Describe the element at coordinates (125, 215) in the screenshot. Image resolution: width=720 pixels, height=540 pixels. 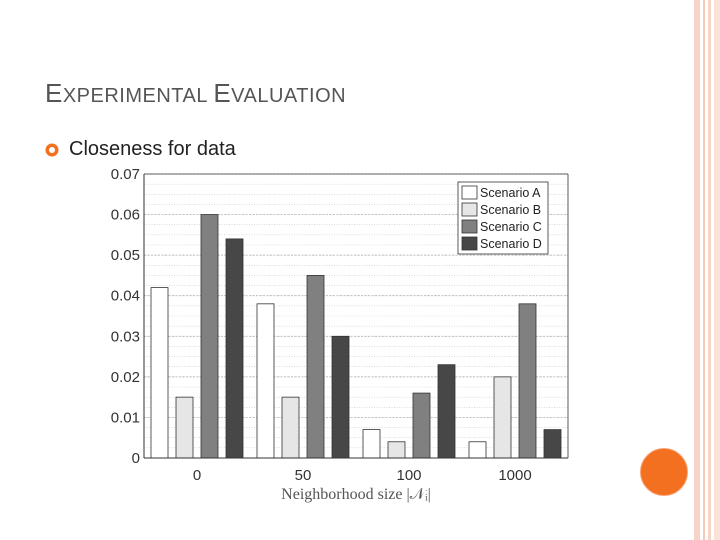
I see `y-tick-label: 0.06` at that location.